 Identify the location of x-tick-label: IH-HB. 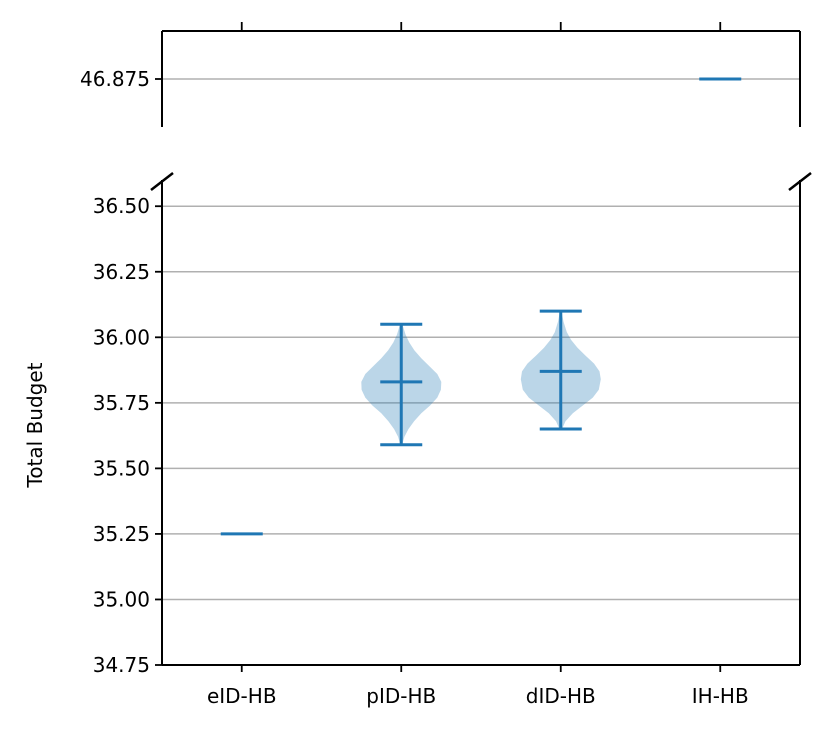
(720, 696).